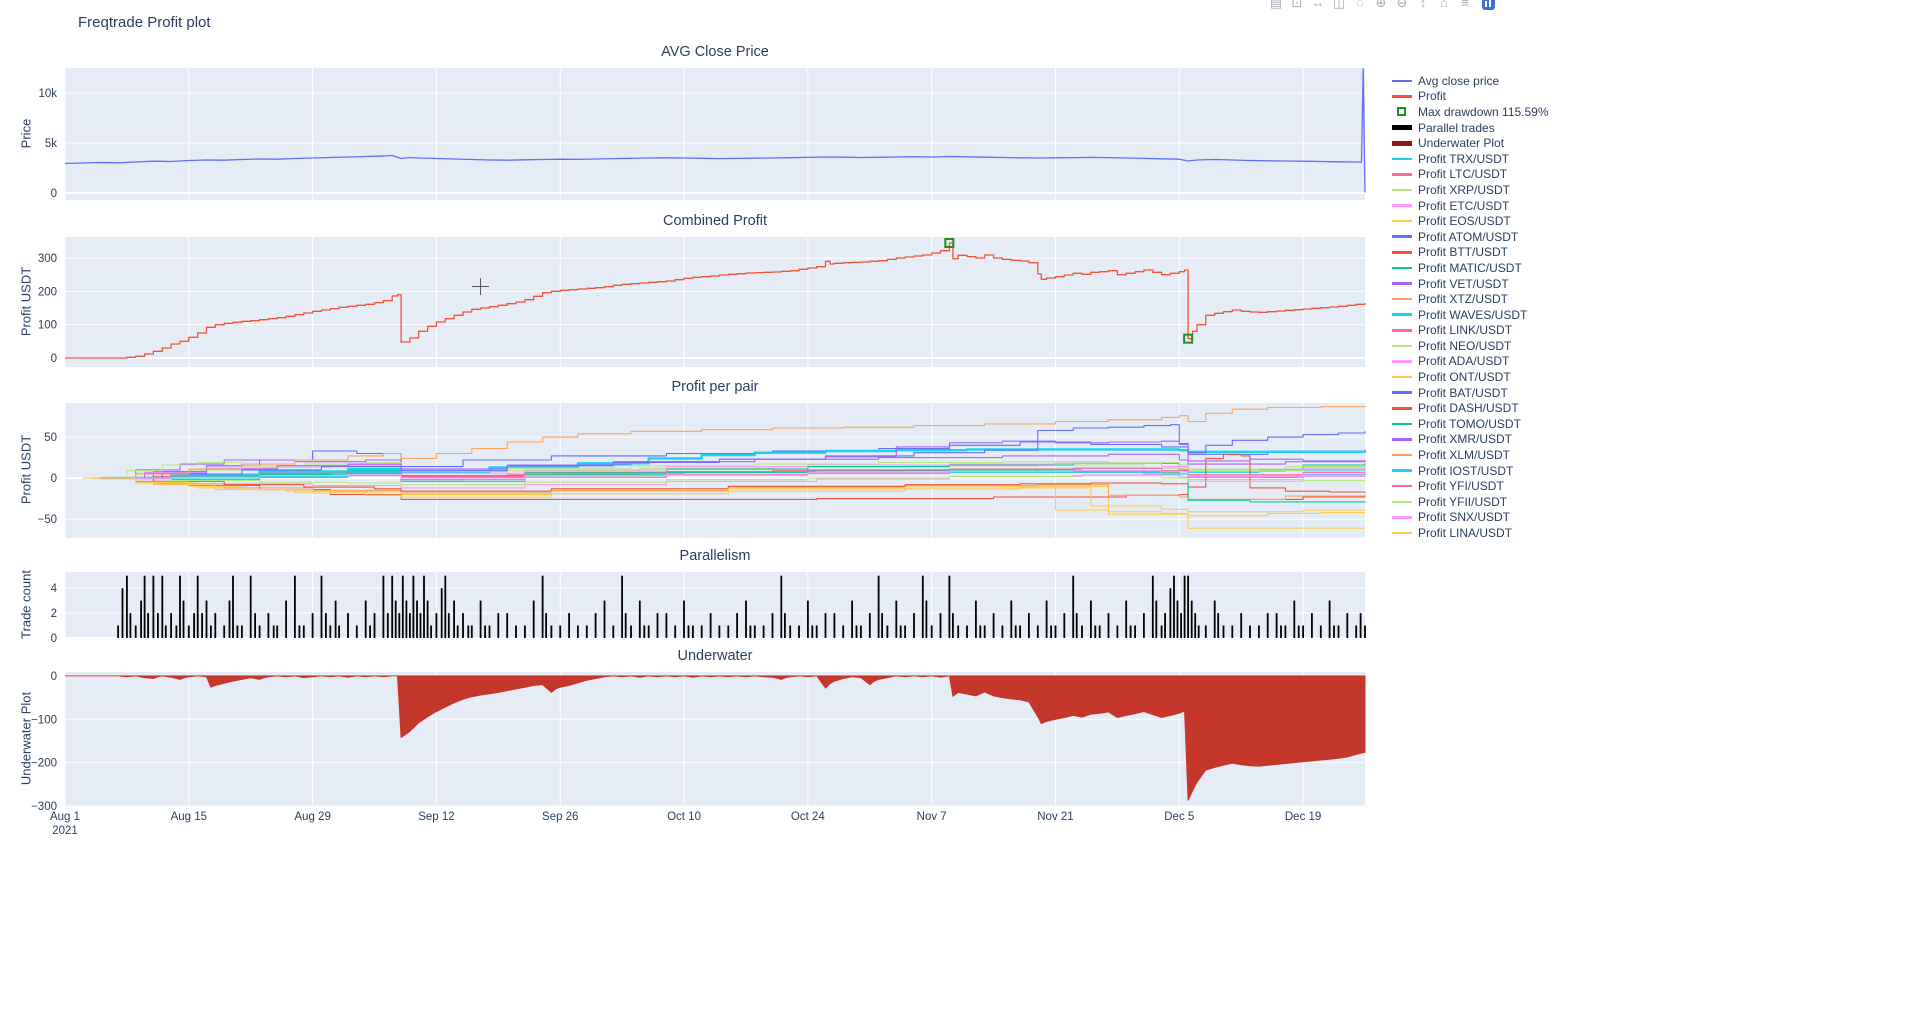 The width and height of the screenshot is (1910, 1024). Describe the element at coordinates (1470, 299) in the screenshot. I see `legend-item-profit-xtz-usdt: Profit XTZ/USDT` at that location.